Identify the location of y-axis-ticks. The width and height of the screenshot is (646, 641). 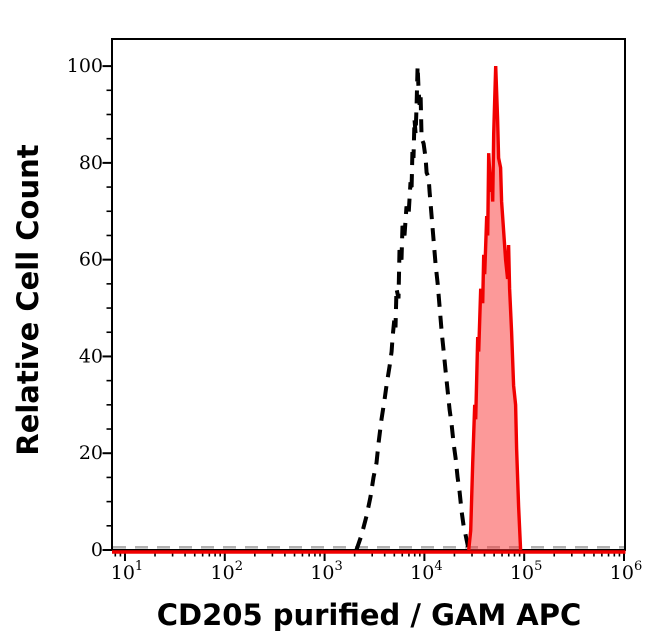
(106, 308).